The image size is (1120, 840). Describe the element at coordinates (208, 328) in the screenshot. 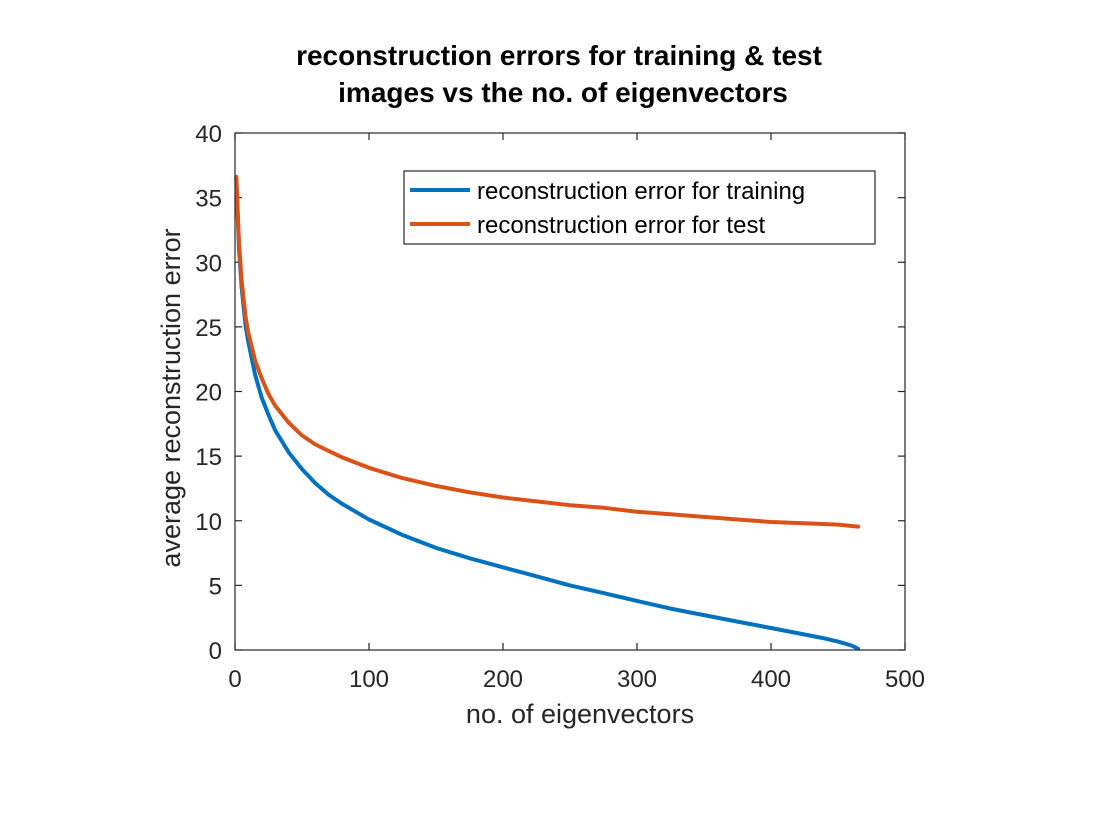

I see `y-tick-label: 25` at that location.